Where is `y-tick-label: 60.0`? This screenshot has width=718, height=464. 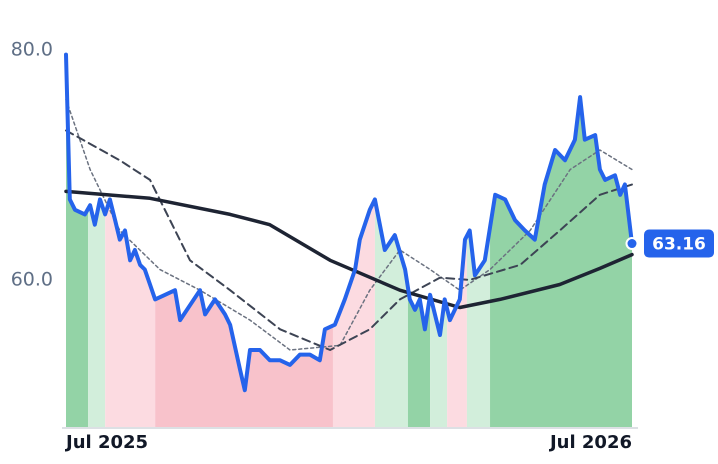 y-tick-label: 60.0 is located at coordinates (32, 279).